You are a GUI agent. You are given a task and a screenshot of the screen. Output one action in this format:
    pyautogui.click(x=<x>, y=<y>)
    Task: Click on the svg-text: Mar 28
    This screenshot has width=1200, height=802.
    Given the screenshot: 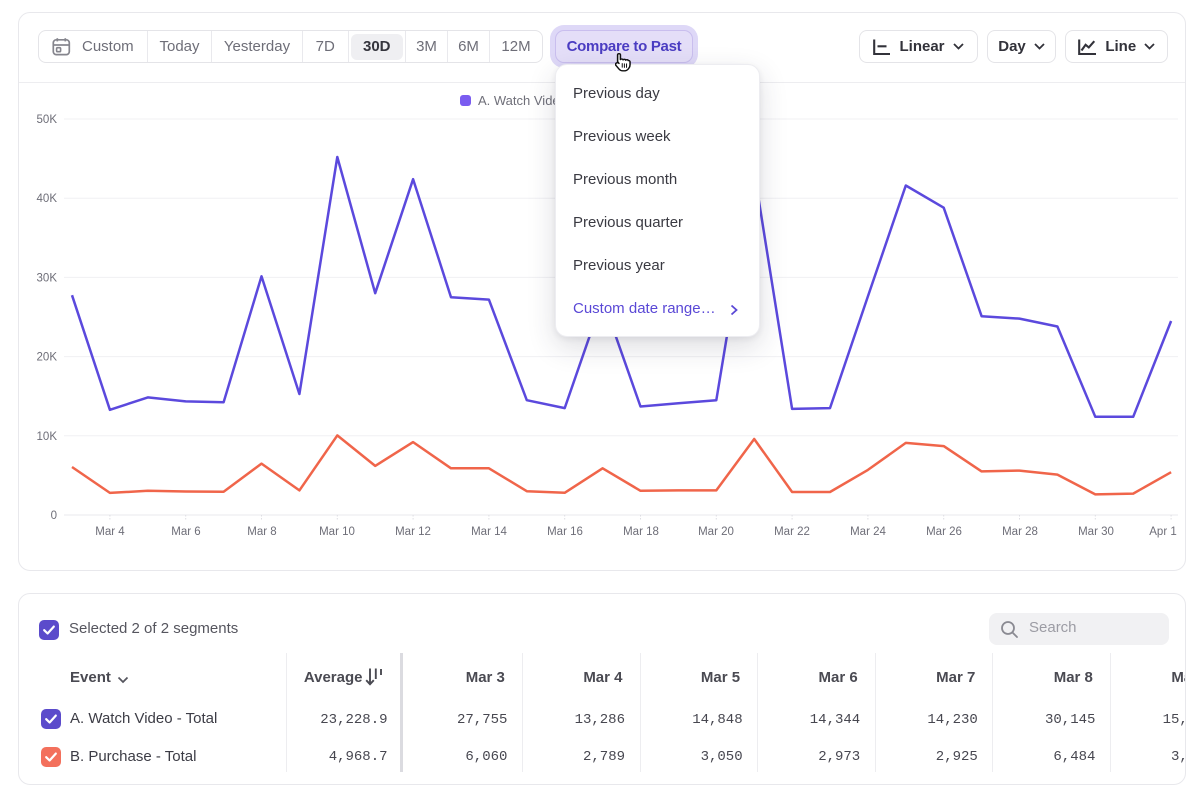 What is the action you would take?
    pyautogui.click(x=1020, y=532)
    